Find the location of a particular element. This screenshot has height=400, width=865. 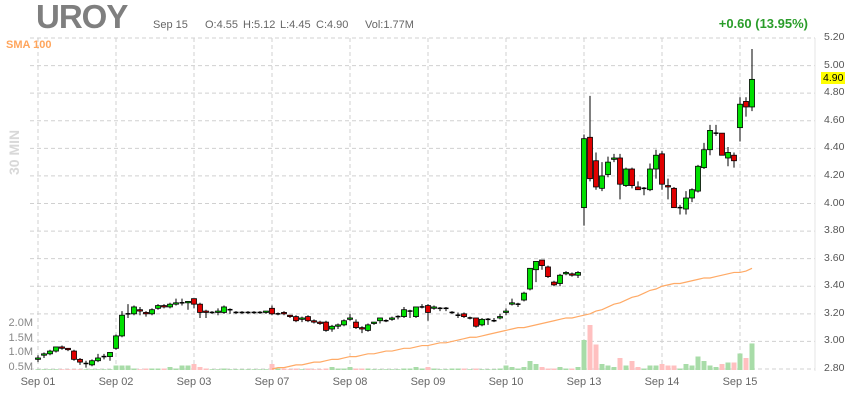

low-value: L:4.45 is located at coordinates (295, 25).